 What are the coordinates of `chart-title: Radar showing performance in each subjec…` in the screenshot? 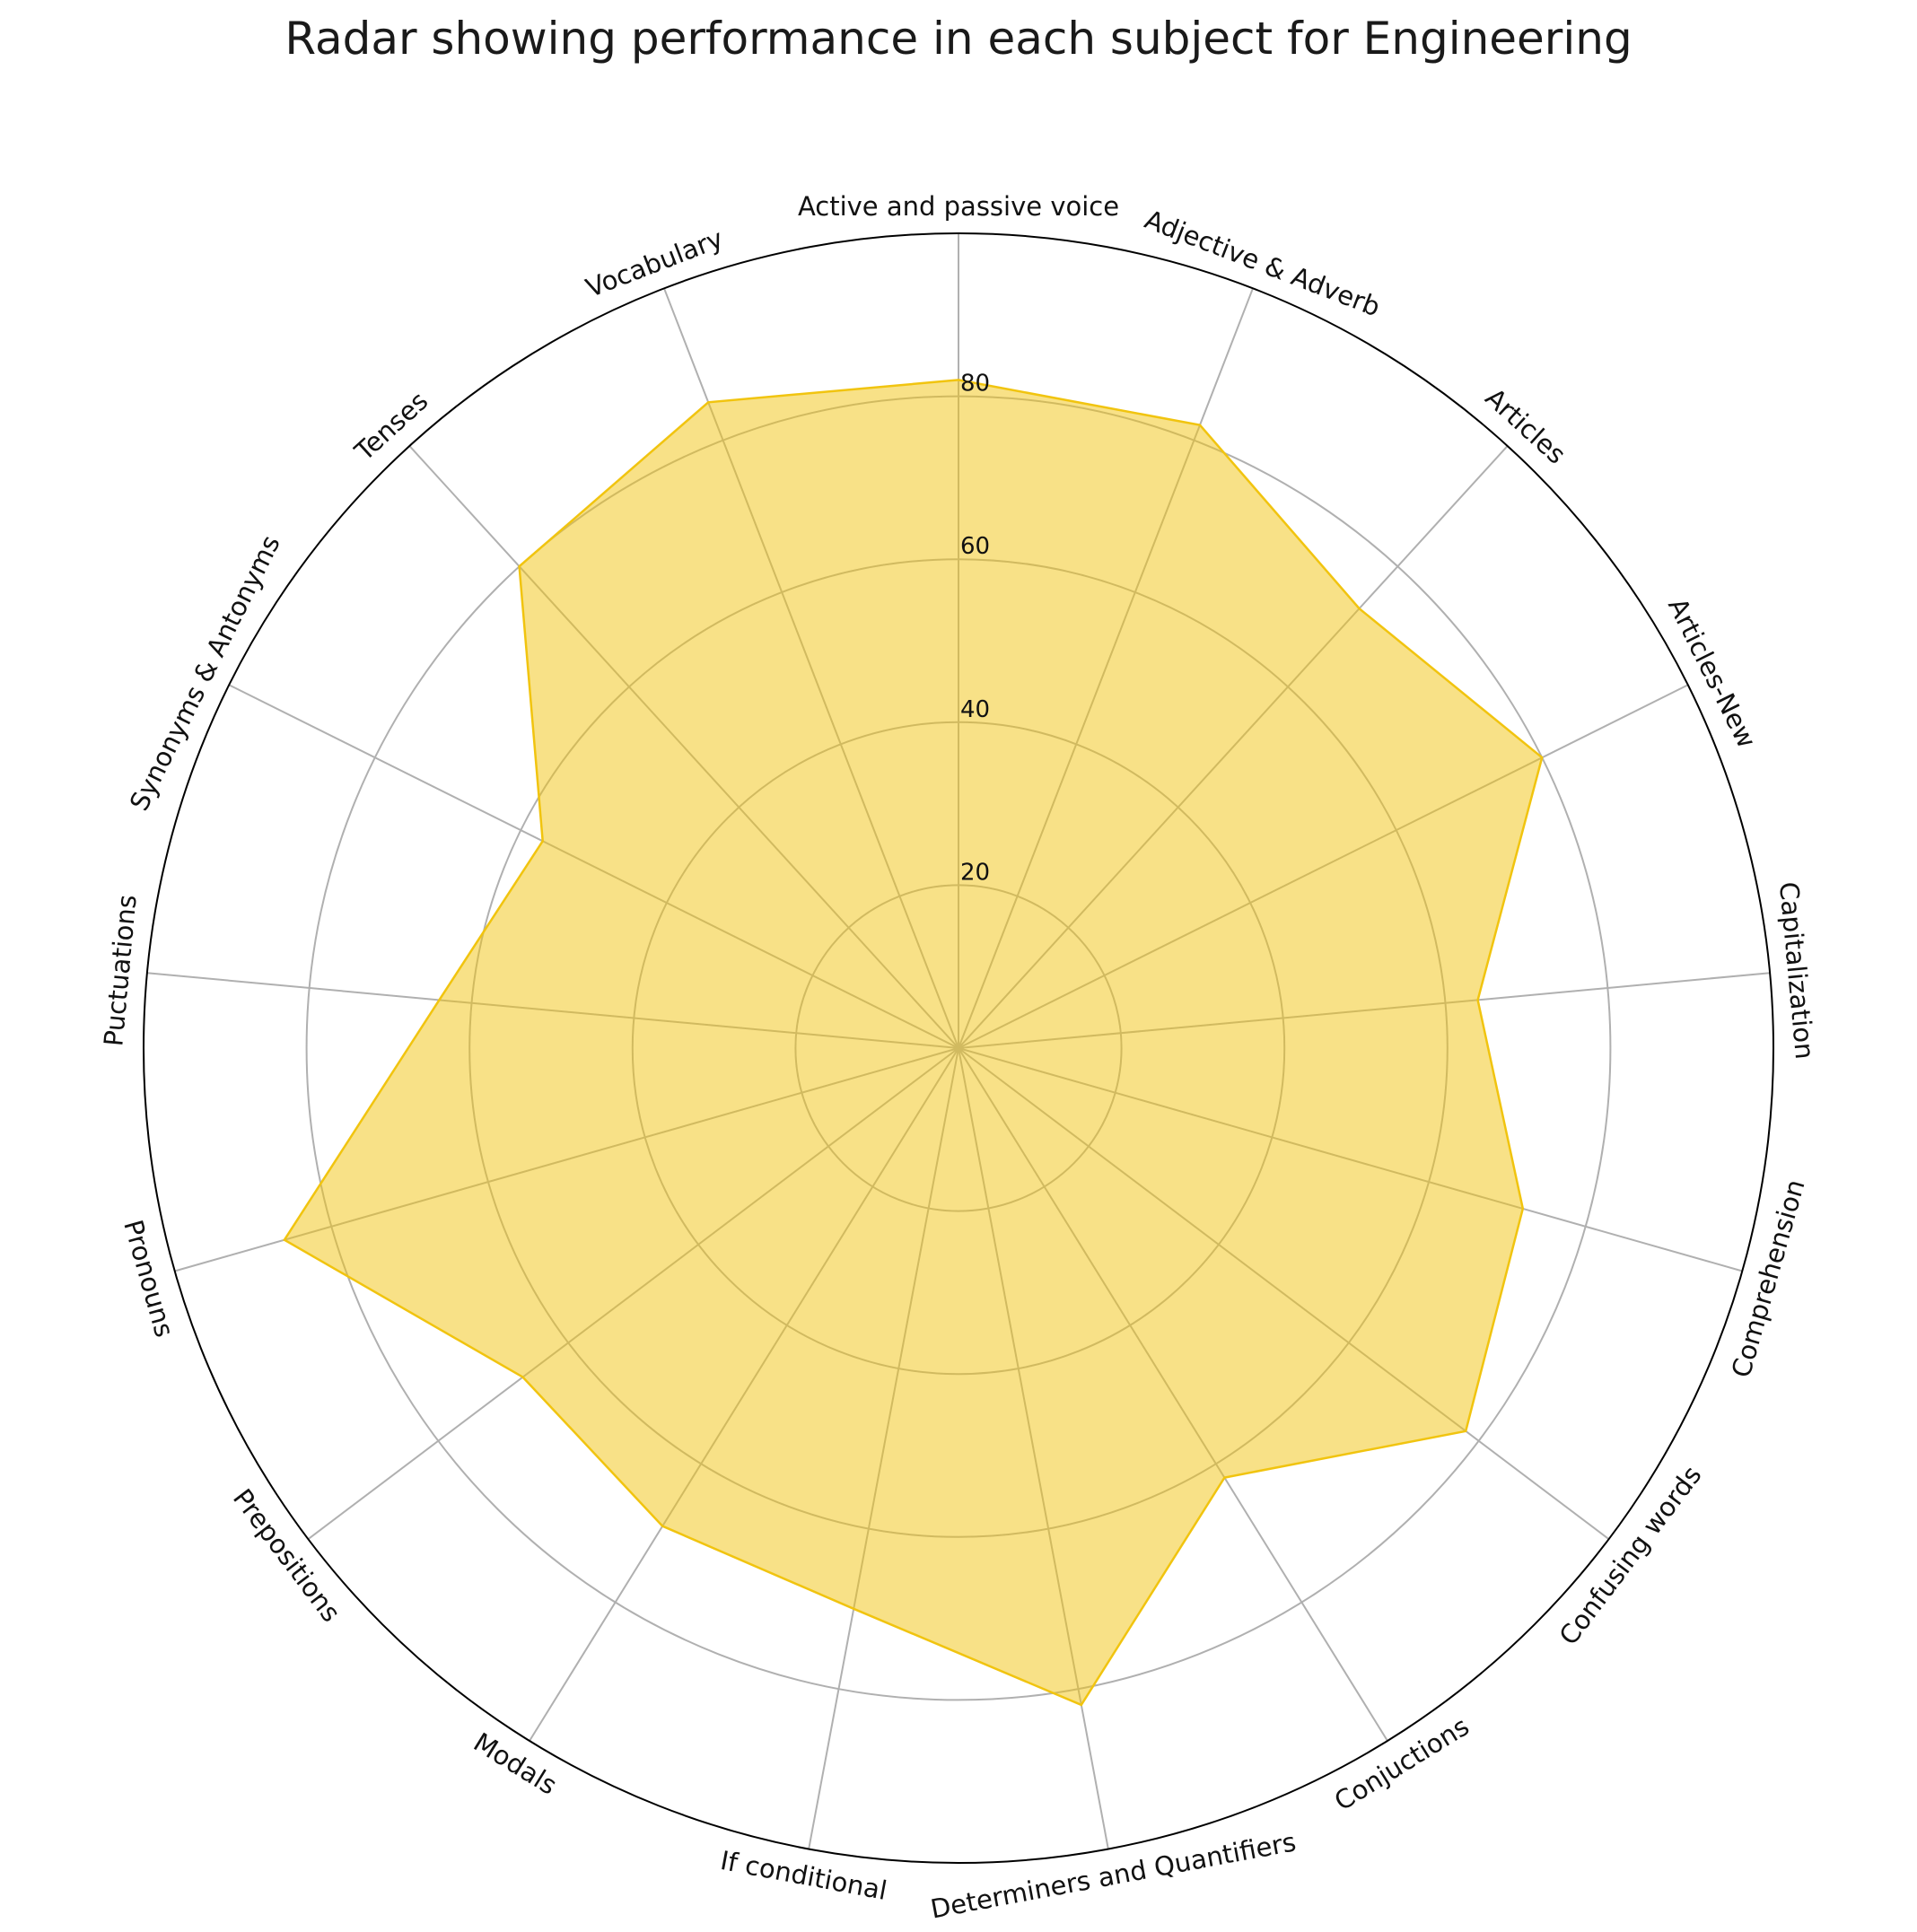 It's located at (959, 39).